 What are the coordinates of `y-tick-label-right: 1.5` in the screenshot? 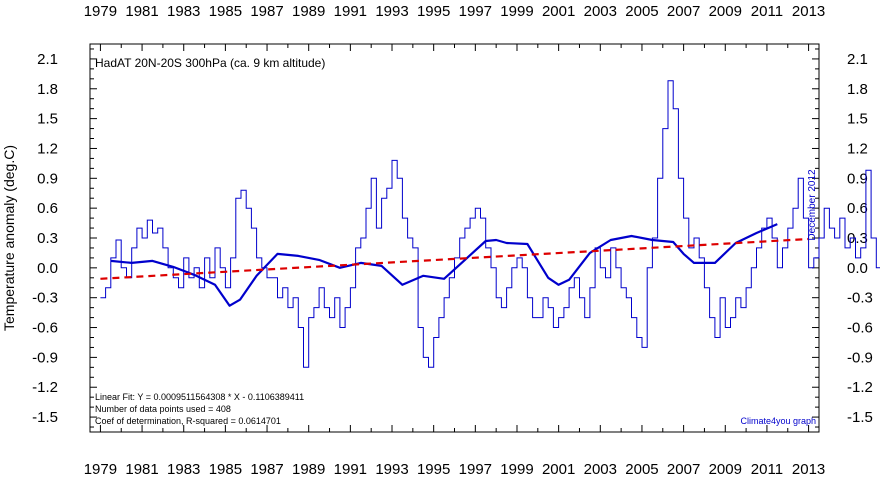 It's located at (857, 119).